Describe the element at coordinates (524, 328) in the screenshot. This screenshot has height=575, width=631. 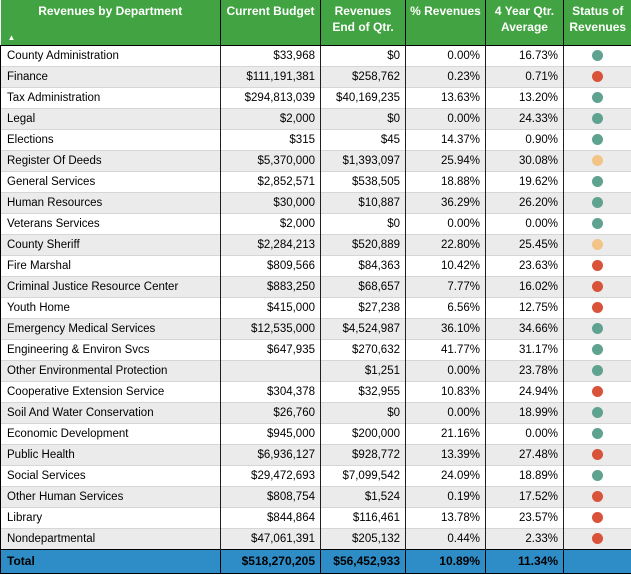
I see `4-year-qtr-average-value: 34.66%` at that location.